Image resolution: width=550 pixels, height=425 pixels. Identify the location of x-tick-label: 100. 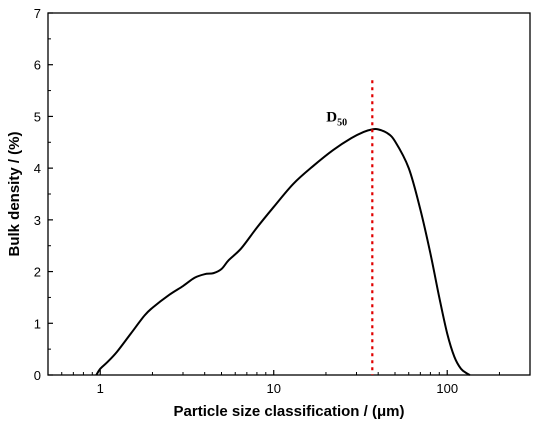
(447, 388).